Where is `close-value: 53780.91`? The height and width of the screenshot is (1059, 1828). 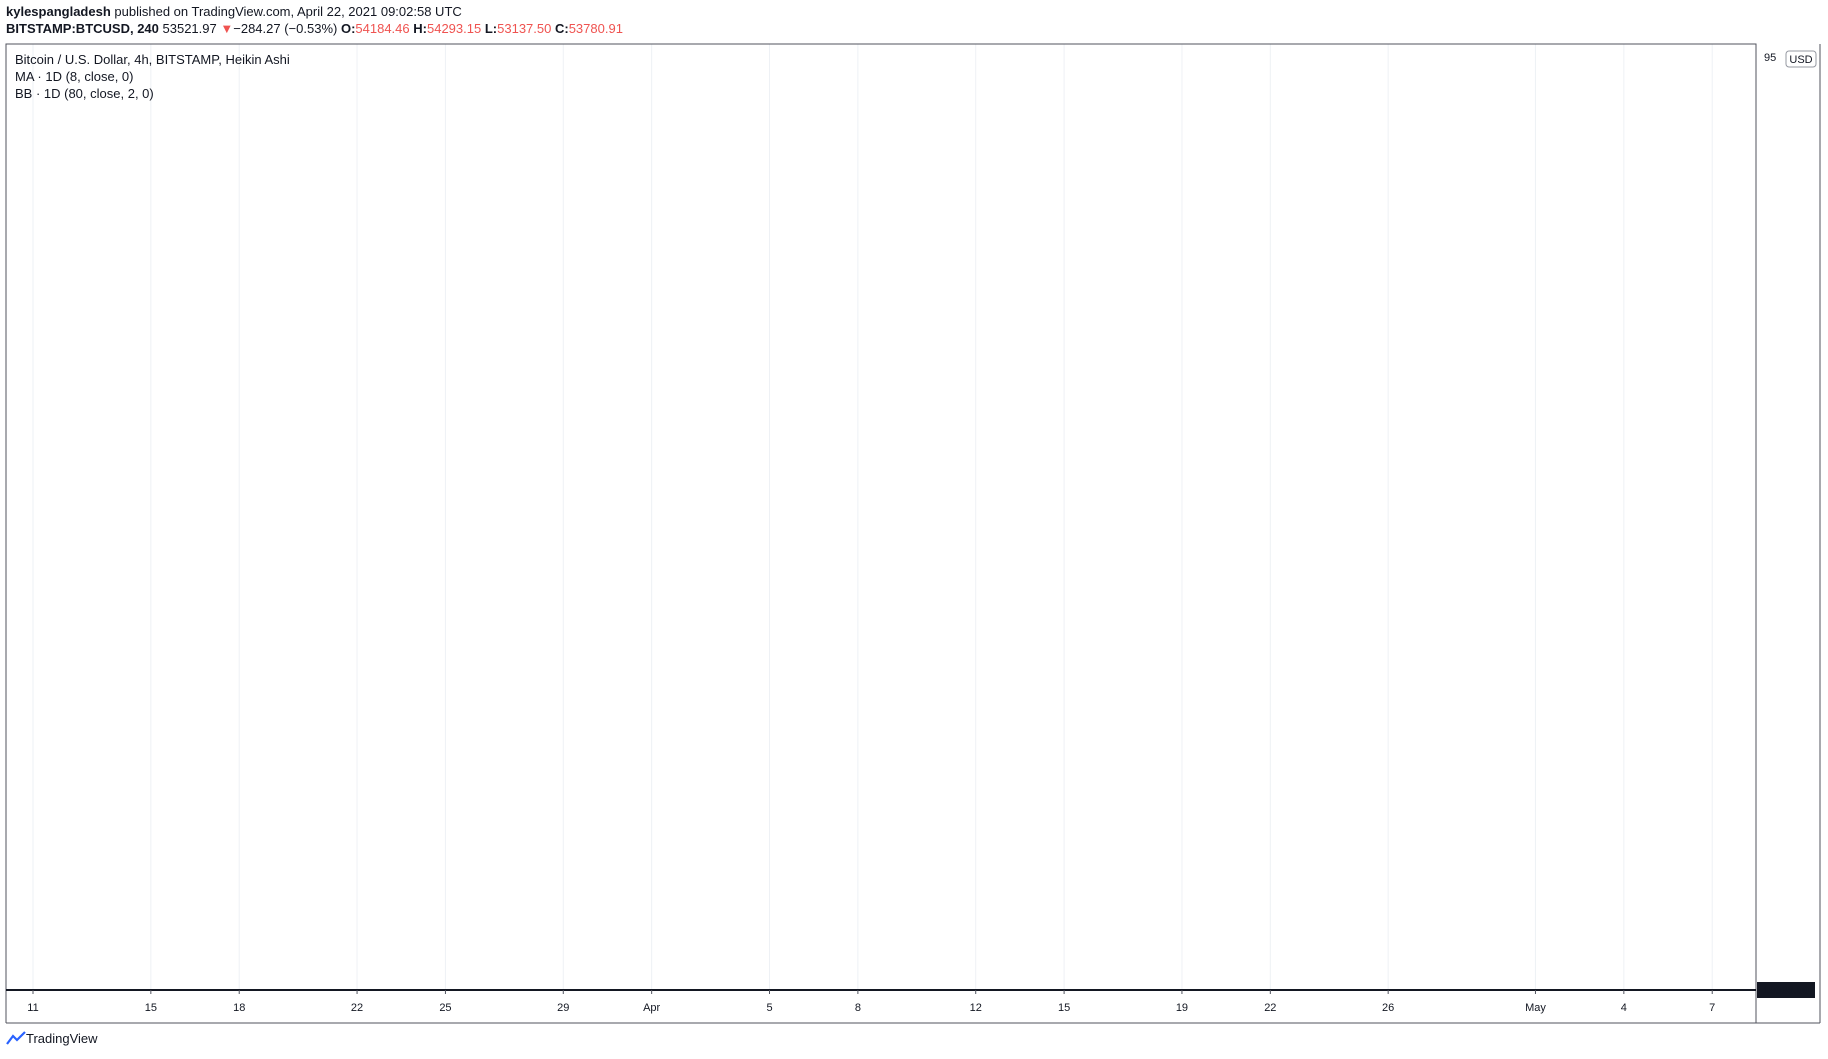
close-value: 53780.91 is located at coordinates (595, 28).